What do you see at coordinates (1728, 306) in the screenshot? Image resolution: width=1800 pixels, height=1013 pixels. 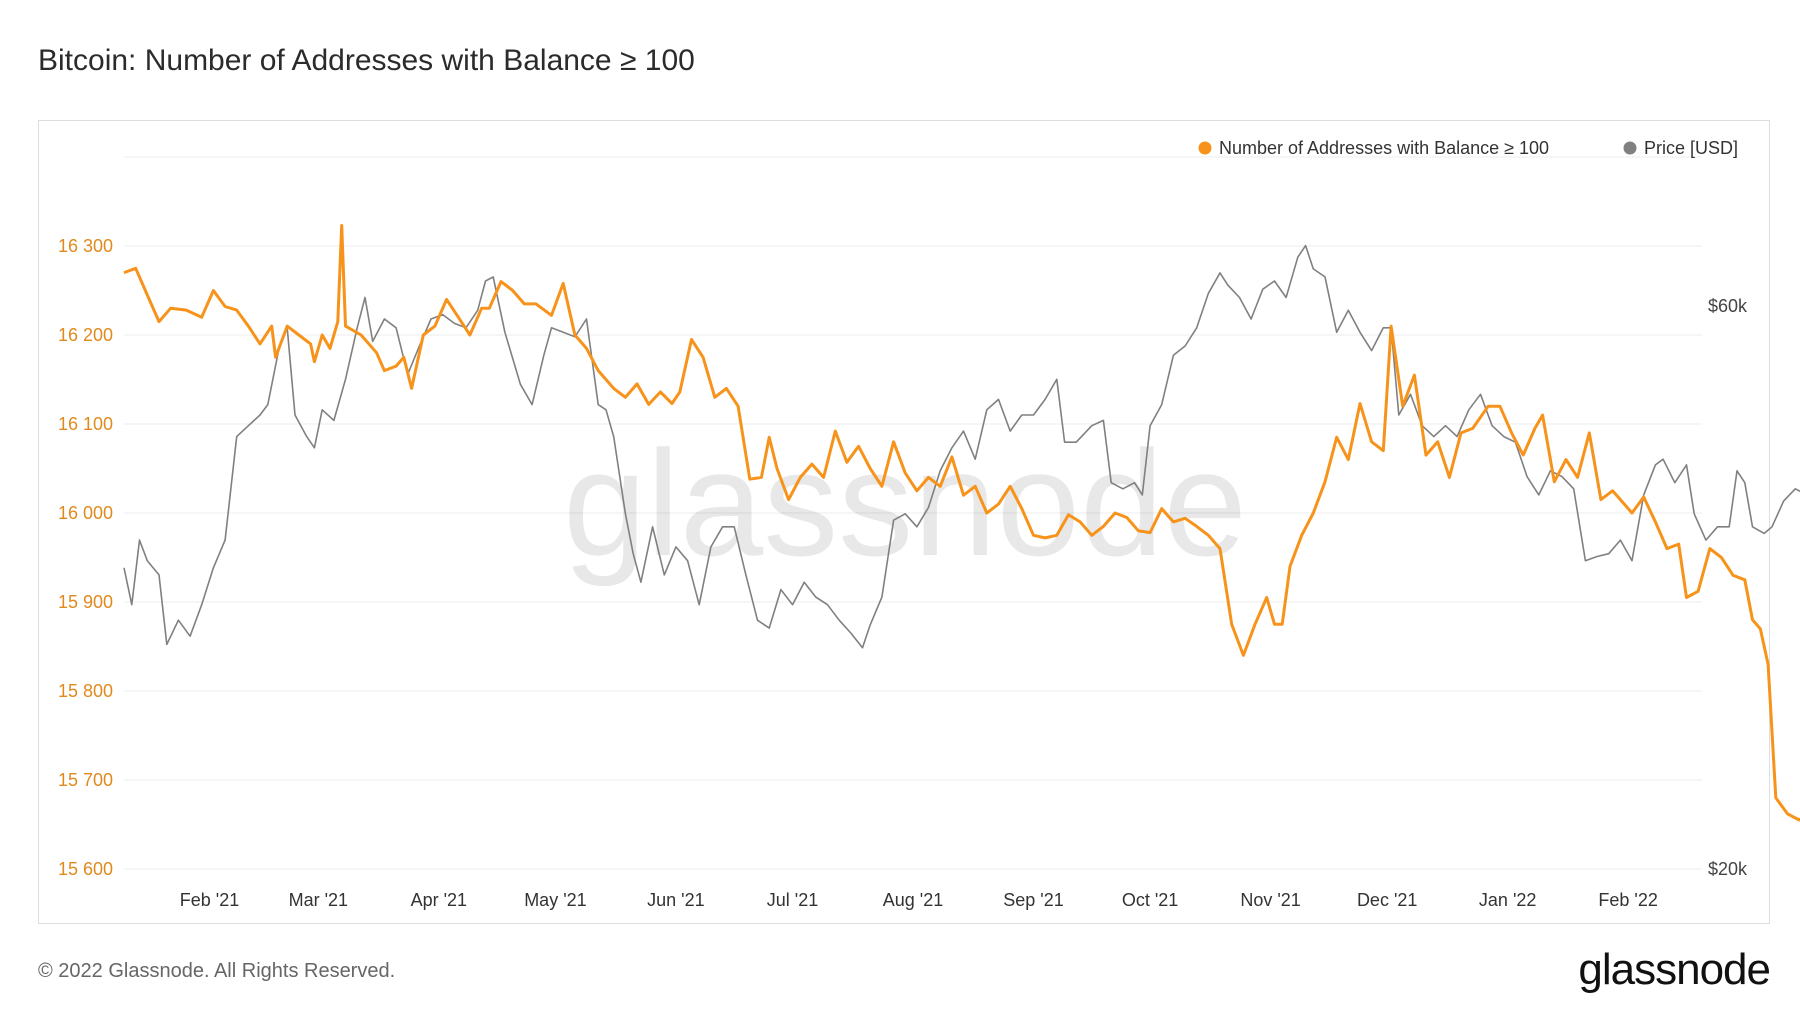 I see `y-right-tick-label: $60k` at bounding box center [1728, 306].